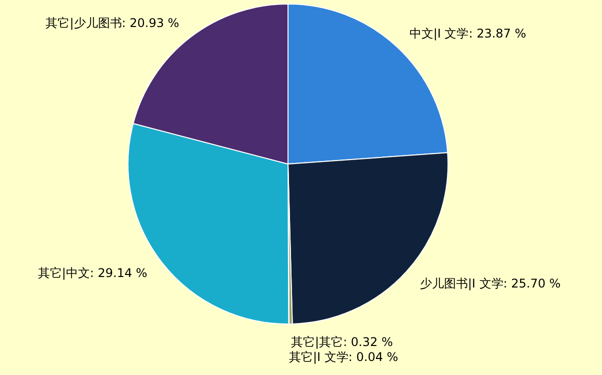  What do you see at coordinates (113, 23) in the screenshot?
I see `slice-label: 其它|少儿图书: 20.93 %` at bounding box center [113, 23].